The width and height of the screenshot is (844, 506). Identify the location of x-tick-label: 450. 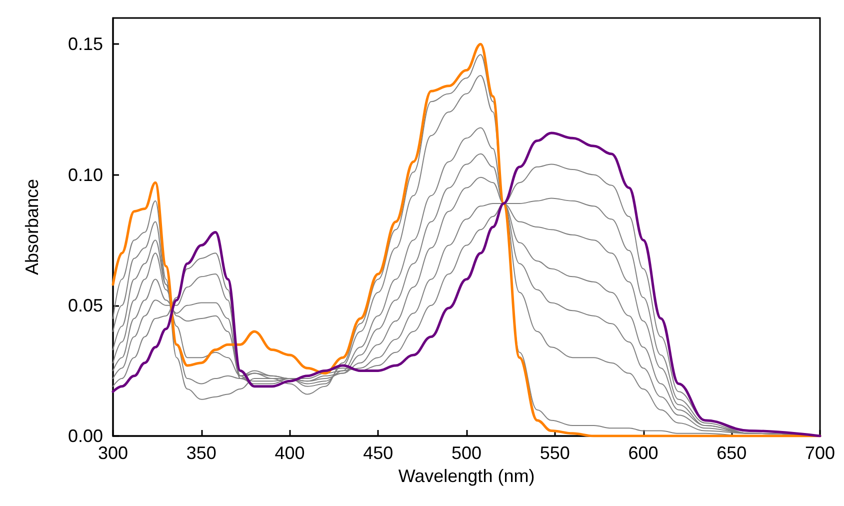
(378, 453).